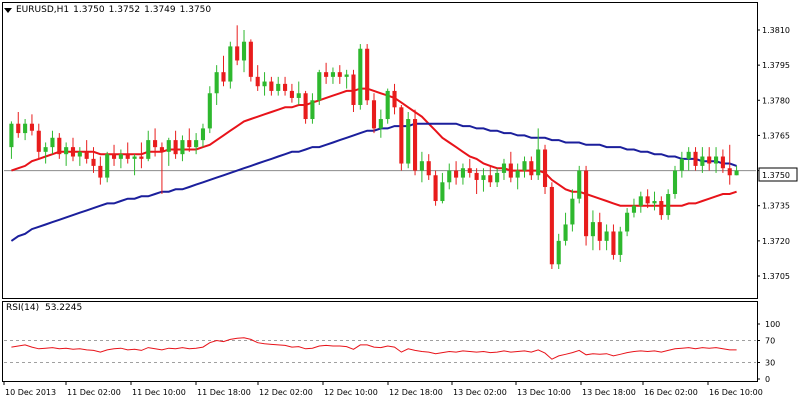 The height and width of the screenshot is (400, 800). Describe the element at coordinates (160, 10) in the screenshot. I see `ohlc-low: 1.3749` at that location.